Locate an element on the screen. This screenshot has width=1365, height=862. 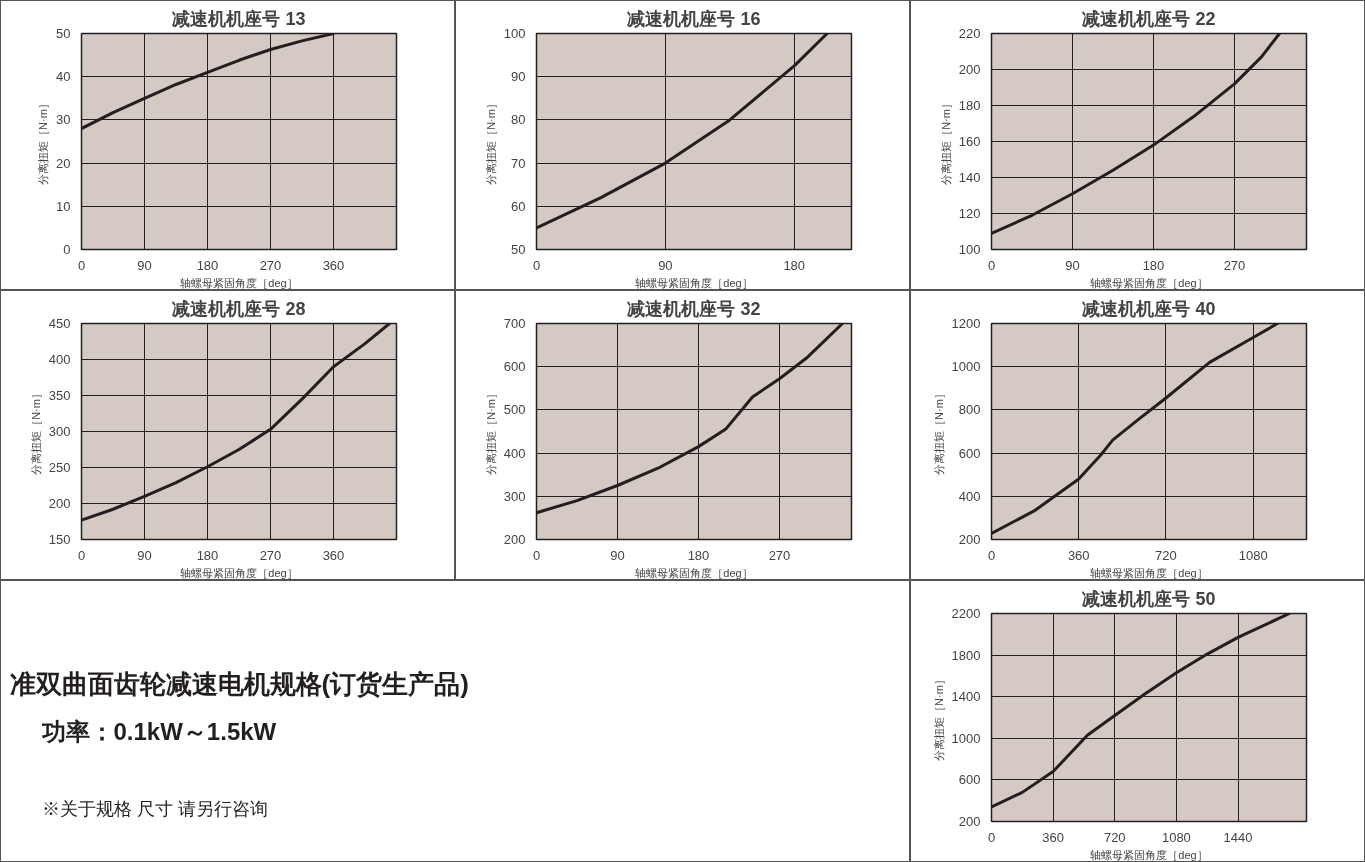
text: ※关于规格 尺寸 请另行咨询 is located at coordinates (154, 808).